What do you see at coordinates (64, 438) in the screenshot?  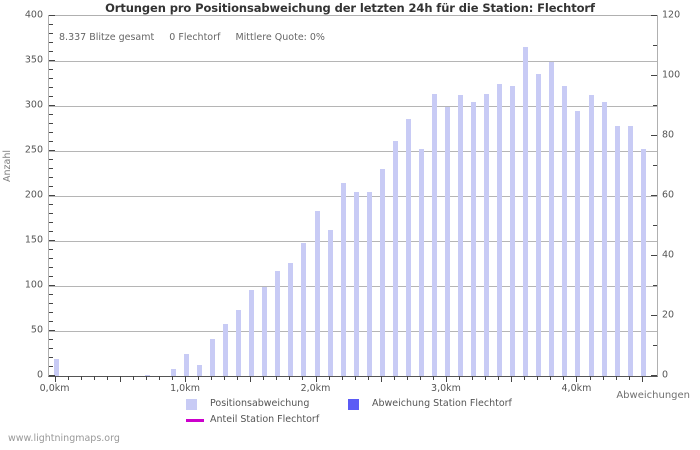 I see `footer-watermark: www.lightningmaps.org` at bounding box center [64, 438].